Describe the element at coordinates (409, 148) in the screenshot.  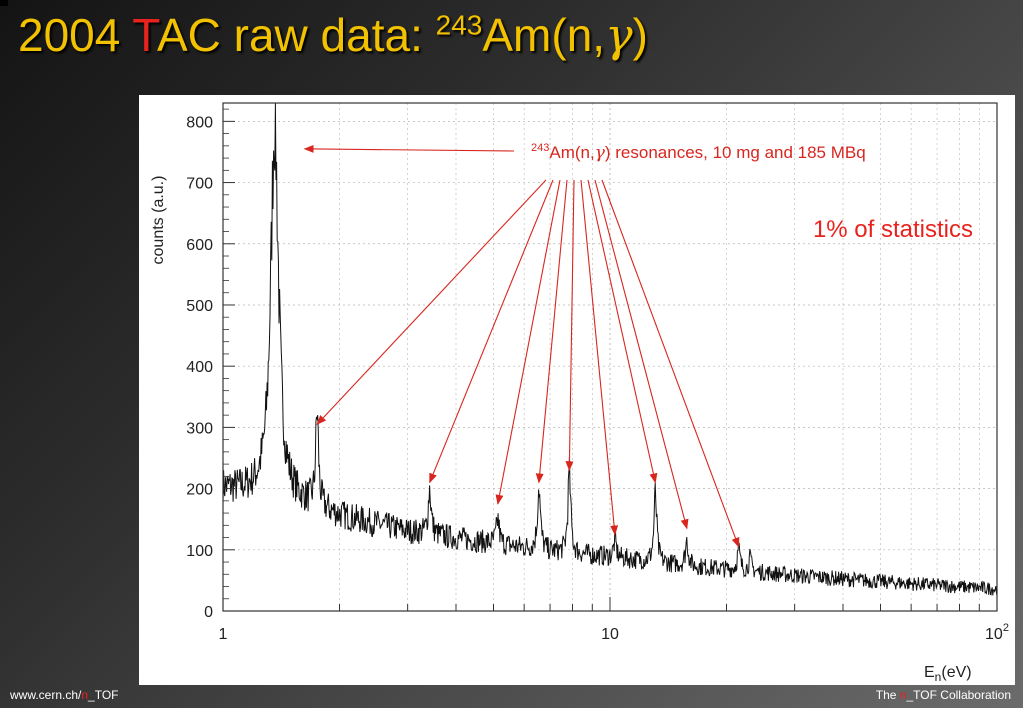
I see `main-peak-arrow` at that location.